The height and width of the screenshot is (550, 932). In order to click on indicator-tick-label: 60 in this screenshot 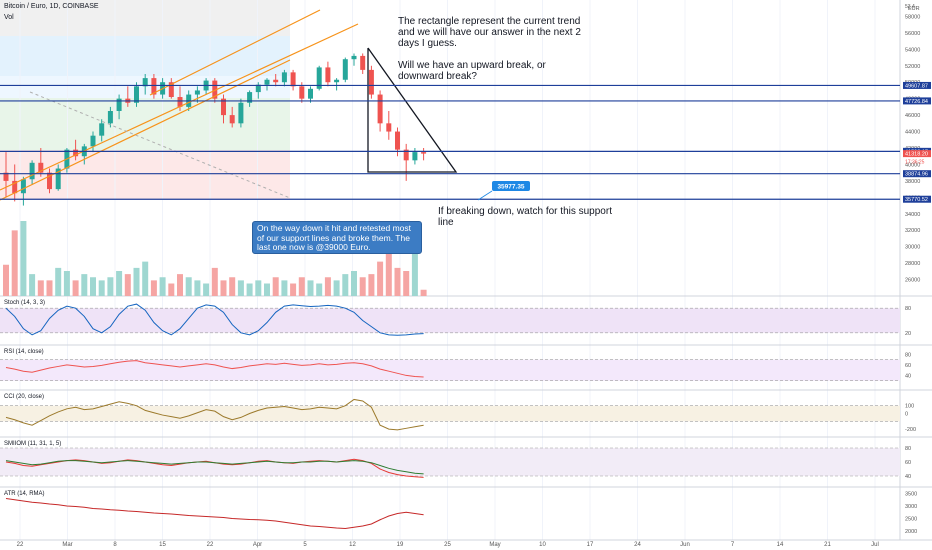, I will do `click(908, 463)`.